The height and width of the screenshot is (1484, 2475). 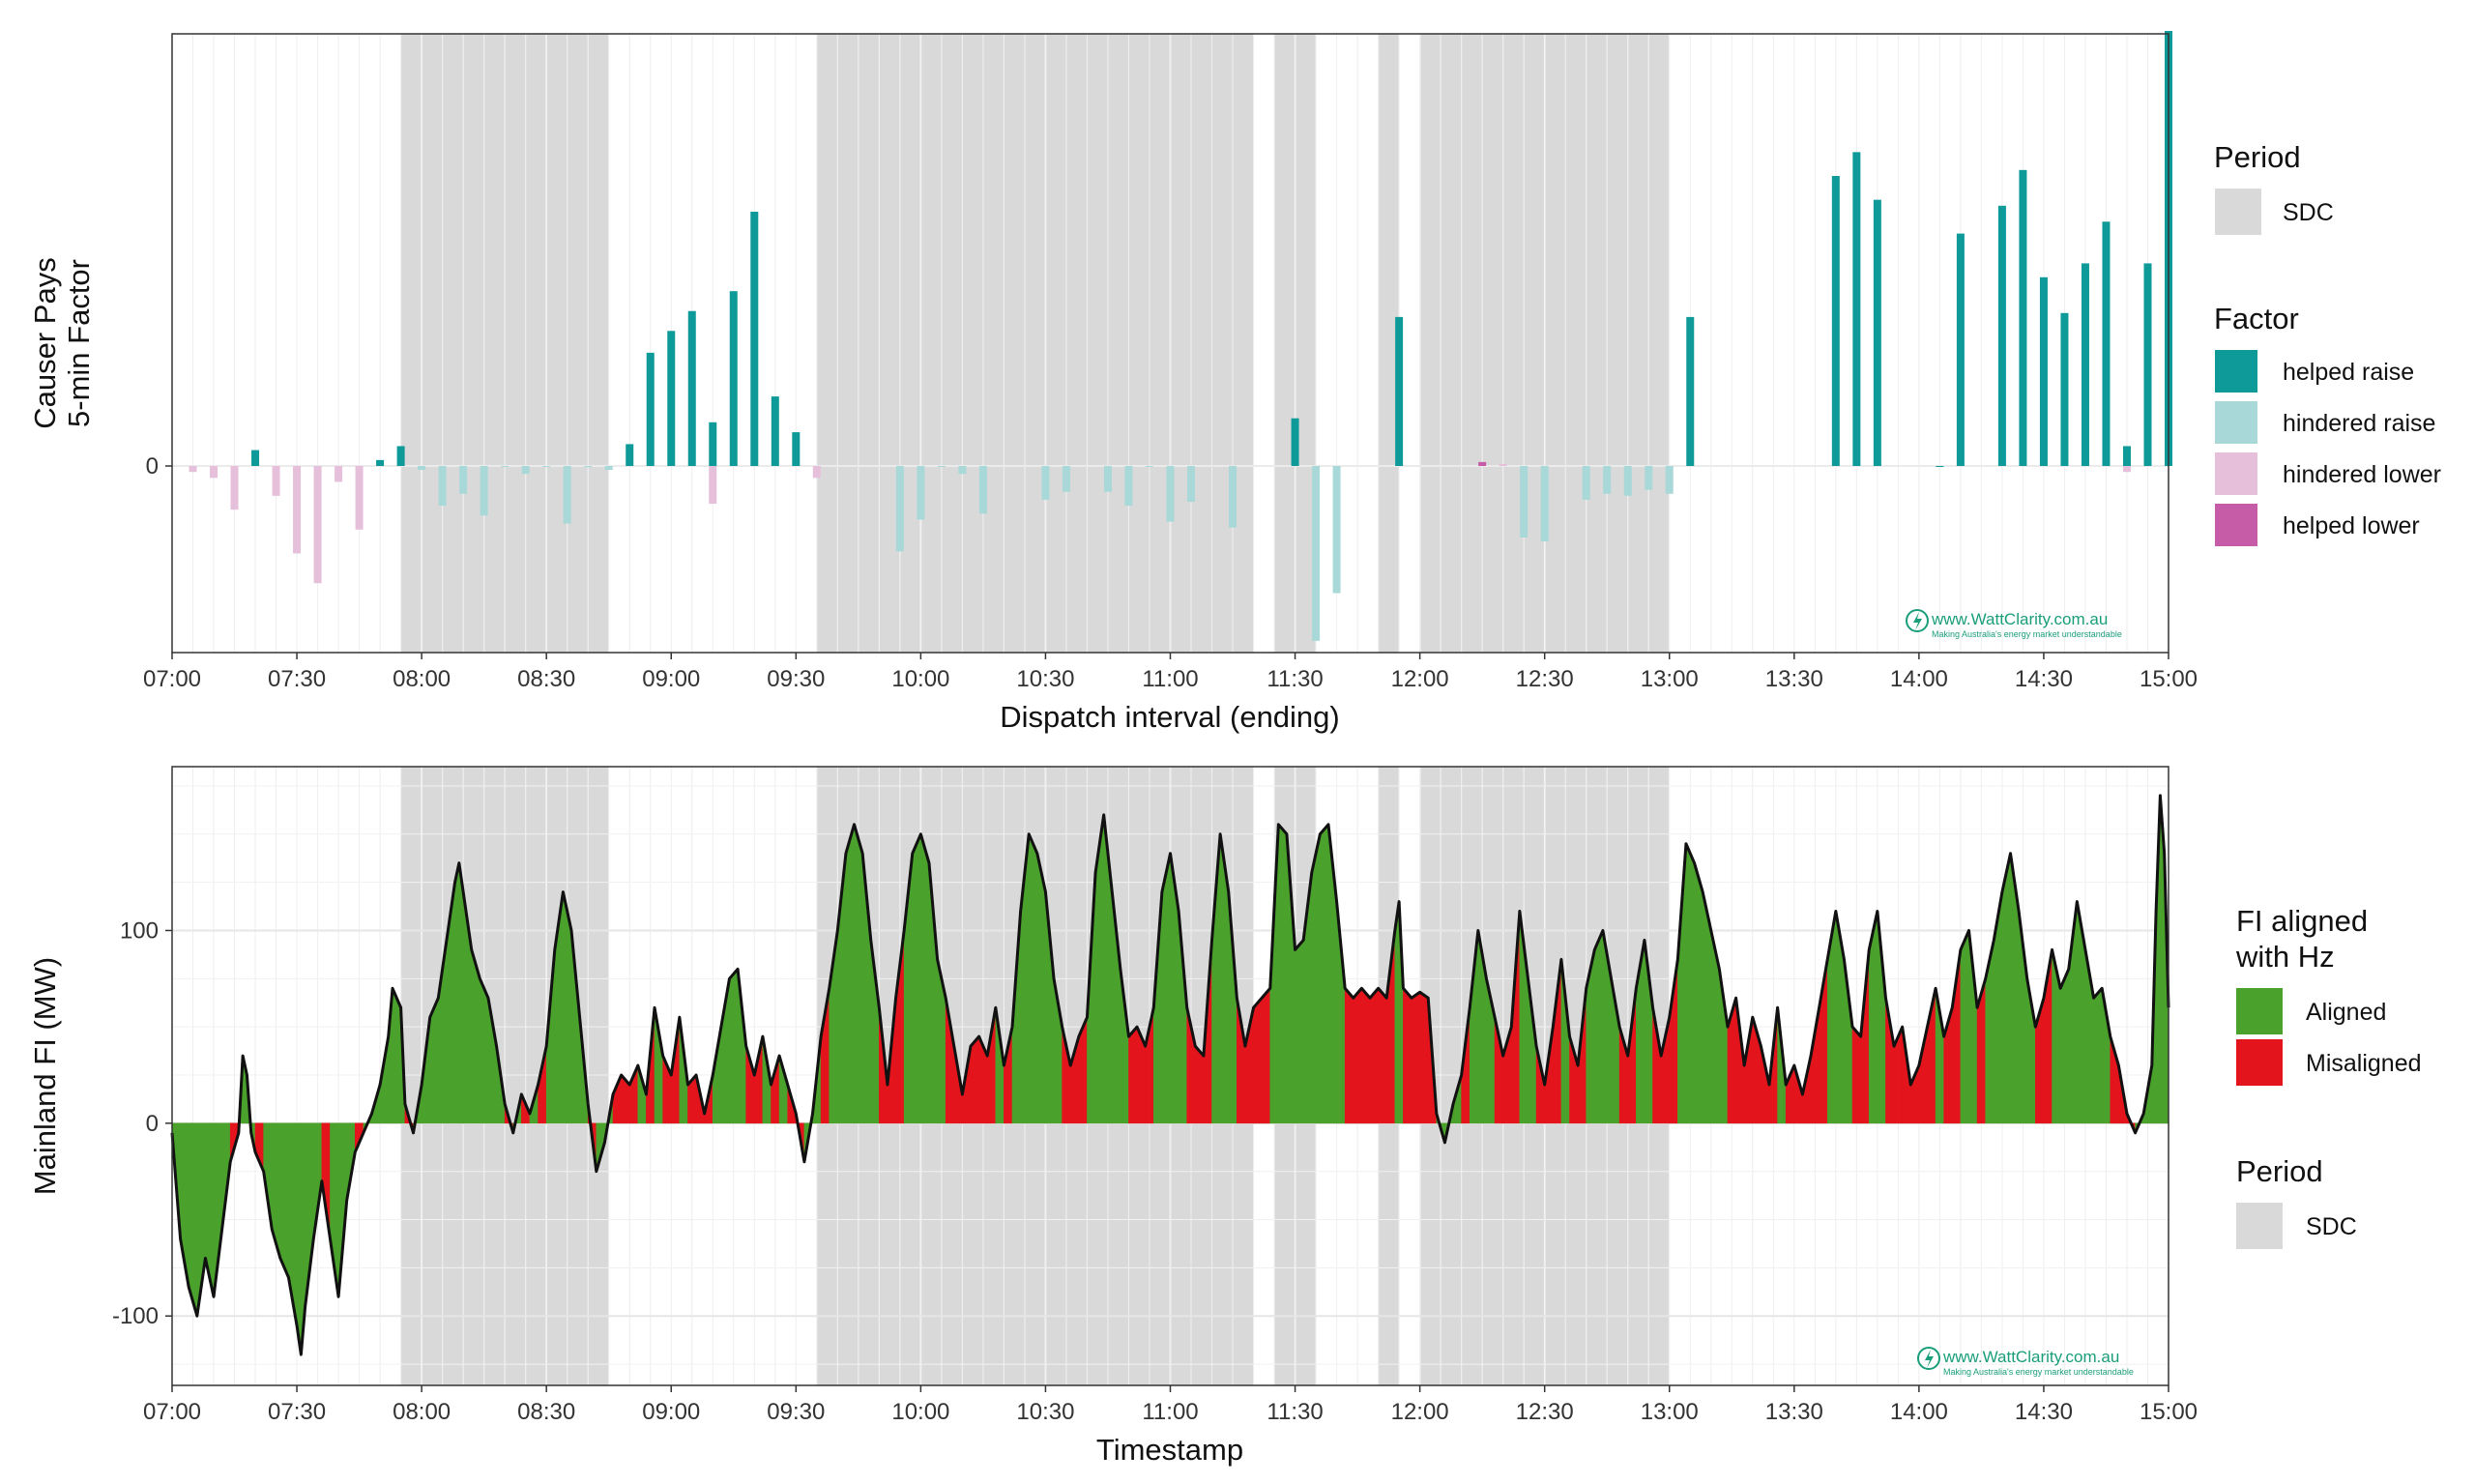 I want to click on x-tick-label: 08:30, so click(x=546, y=1412).